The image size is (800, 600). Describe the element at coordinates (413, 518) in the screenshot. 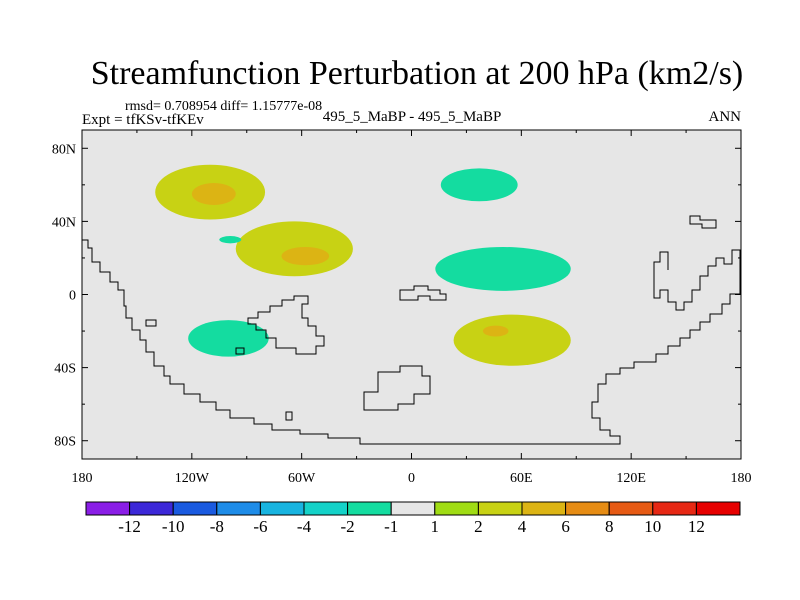

I see `colorbar: -12 -10 -8 -6 -4 -2 -1 1 2 4 6 8 10 12` at that location.